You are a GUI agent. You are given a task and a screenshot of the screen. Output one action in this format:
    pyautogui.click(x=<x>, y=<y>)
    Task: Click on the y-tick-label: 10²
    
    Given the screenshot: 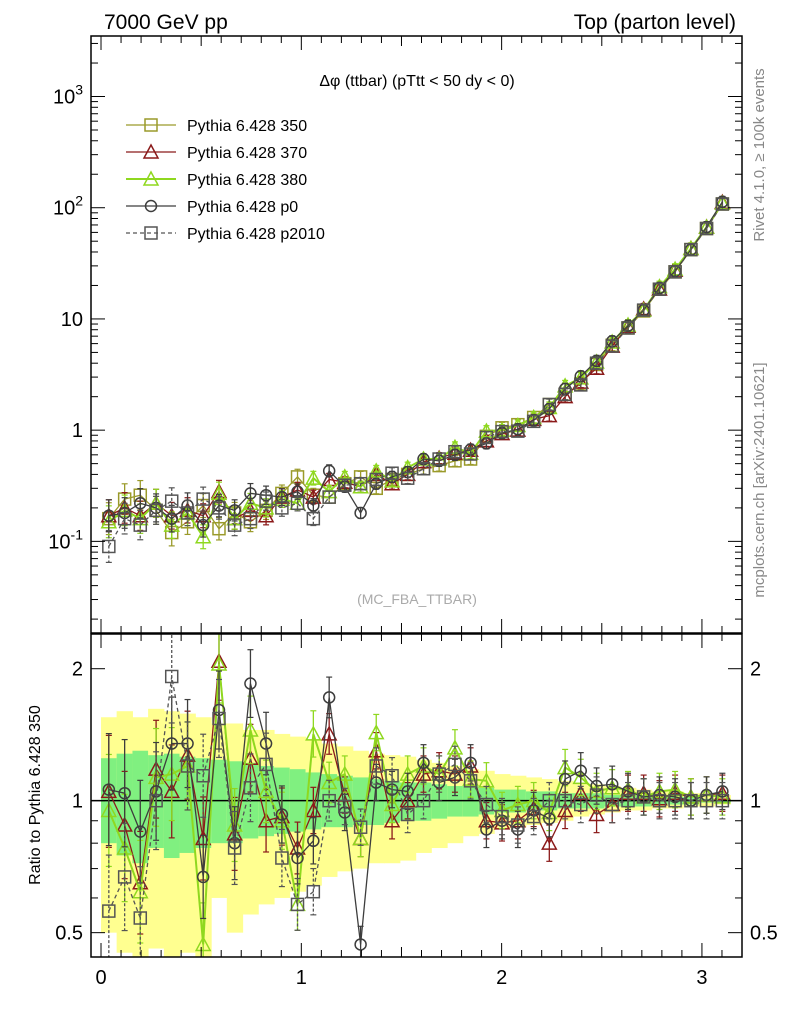 What is the action you would take?
    pyautogui.click(x=68, y=206)
    